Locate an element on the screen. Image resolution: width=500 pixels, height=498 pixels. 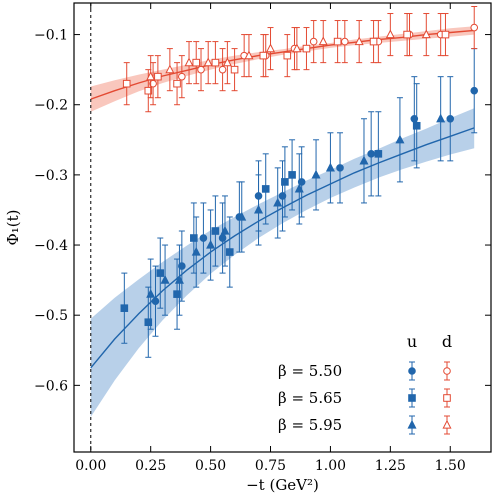
data-point-u-5.65-7 is located at coordinates (265, 189).